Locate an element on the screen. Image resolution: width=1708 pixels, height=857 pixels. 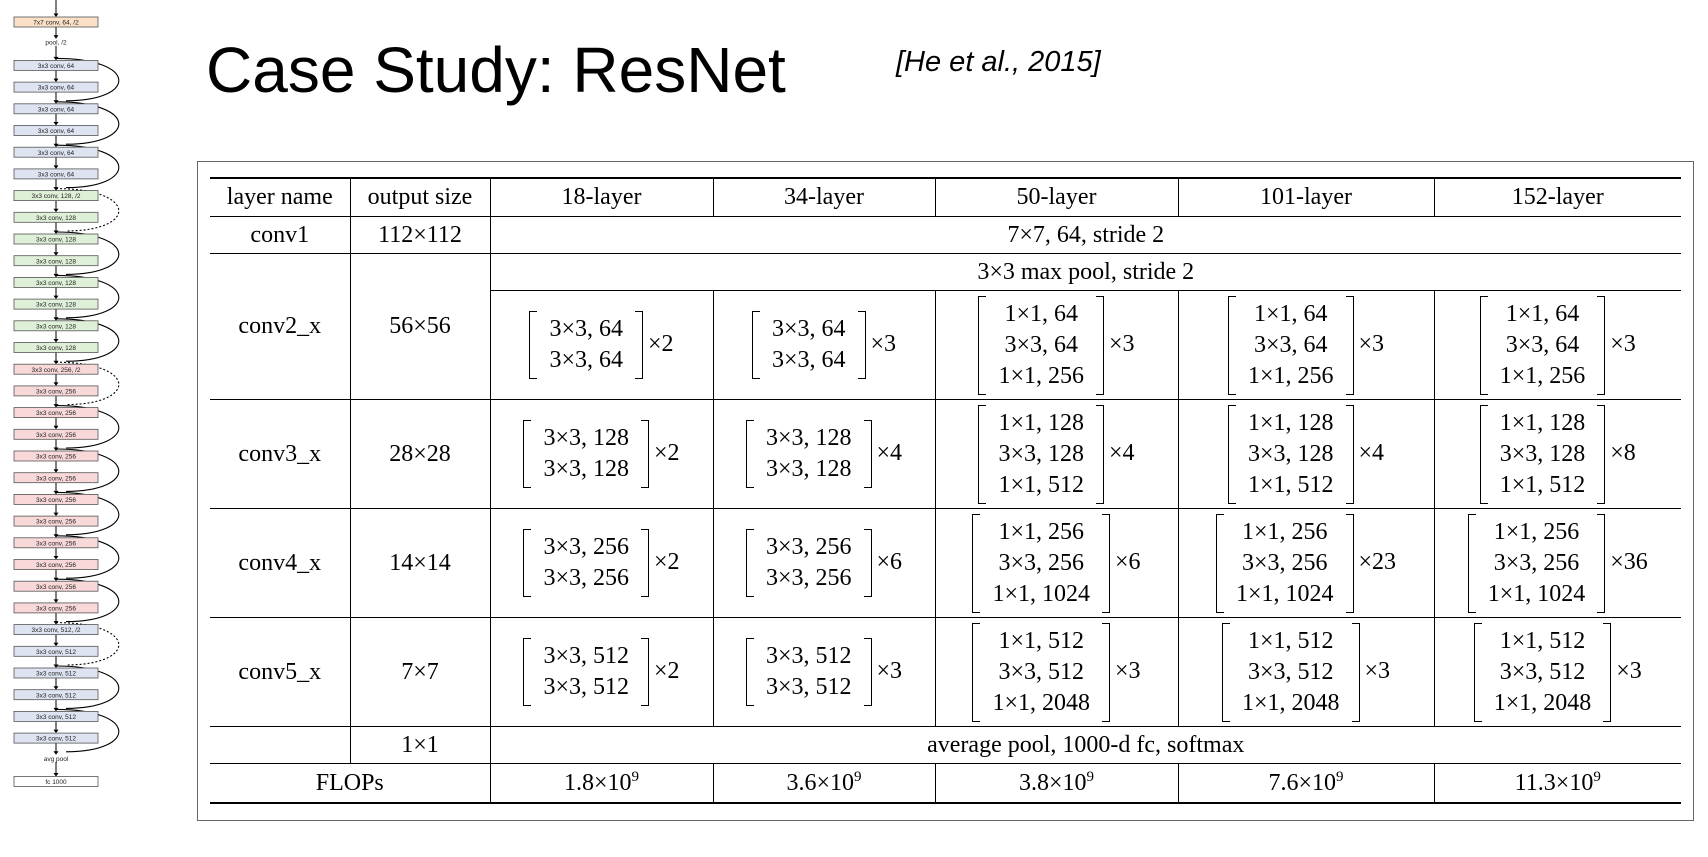
repeat-count: ×23 is located at coordinates (1377, 561).